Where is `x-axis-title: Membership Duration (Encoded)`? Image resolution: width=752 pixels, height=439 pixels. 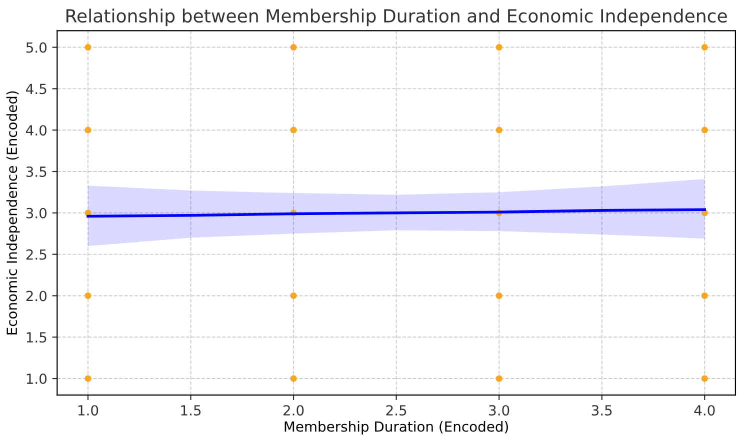 x-axis-title: Membership Duration (Encoded) is located at coordinates (396, 427).